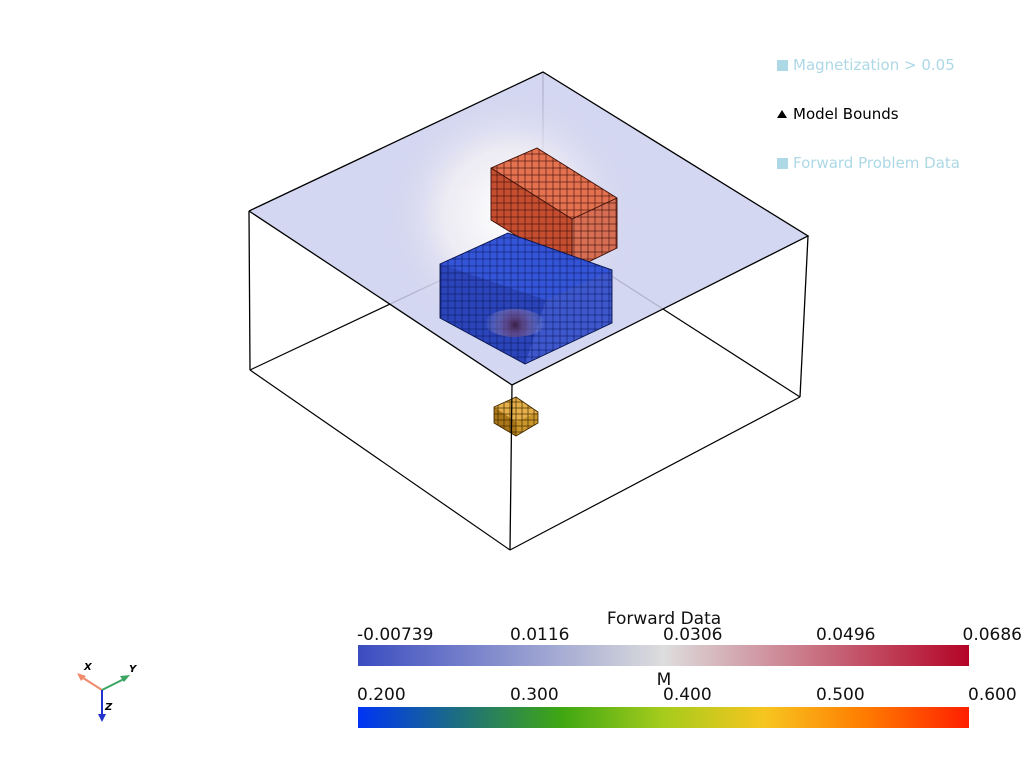  What do you see at coordinates (664, 680) in the screenshot?
I see `magnetization-colorbar-title: M` at bounding box center [664, 680].